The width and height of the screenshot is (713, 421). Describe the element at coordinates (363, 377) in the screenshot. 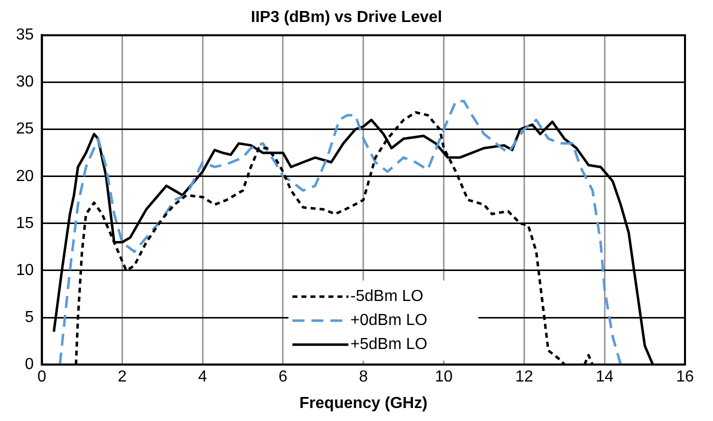

I see `x-tick-label: 8` at that location.